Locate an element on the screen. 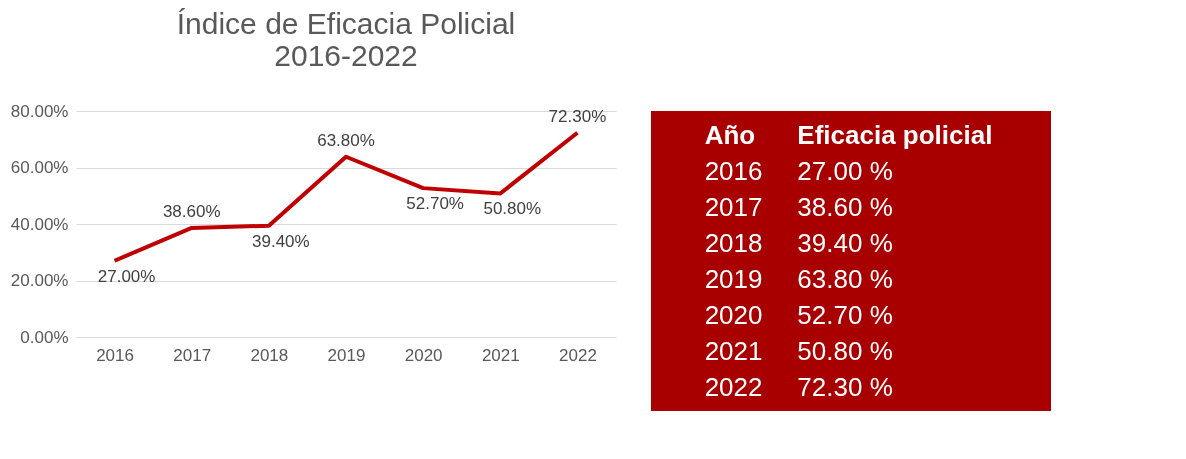 This screenshot has height=459, width=1186. x-tick-label: 2019 is located at coordinates (346, 355).